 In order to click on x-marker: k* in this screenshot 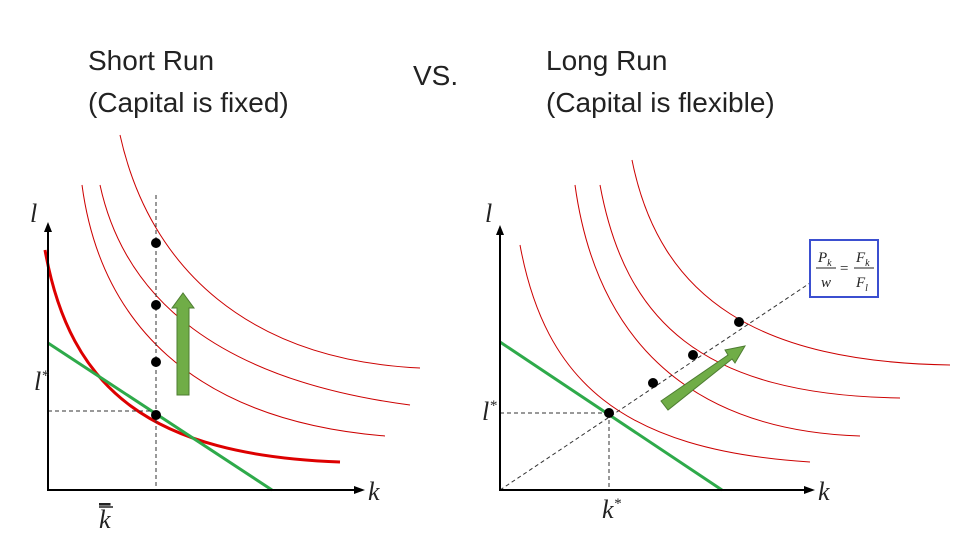, I will do `click(612, 509)`.